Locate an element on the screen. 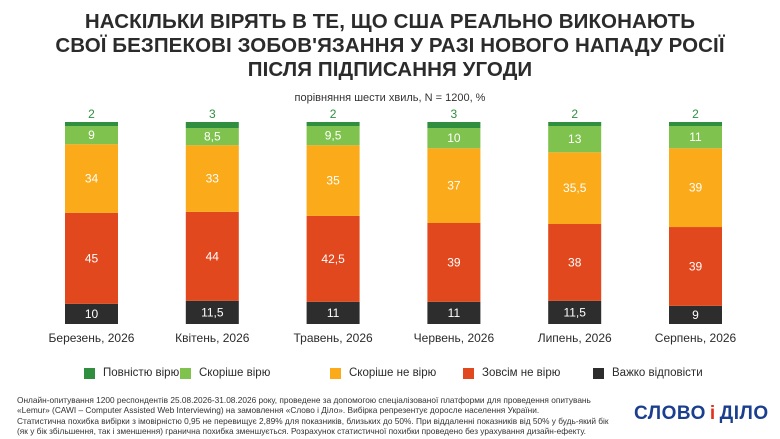 Image resolution: width=780 pixels, height=439 pixels. title-line-3: ПІСЛЯ ПІДПИСАННЯ УГОДИ is located at coordinates (390, 69).